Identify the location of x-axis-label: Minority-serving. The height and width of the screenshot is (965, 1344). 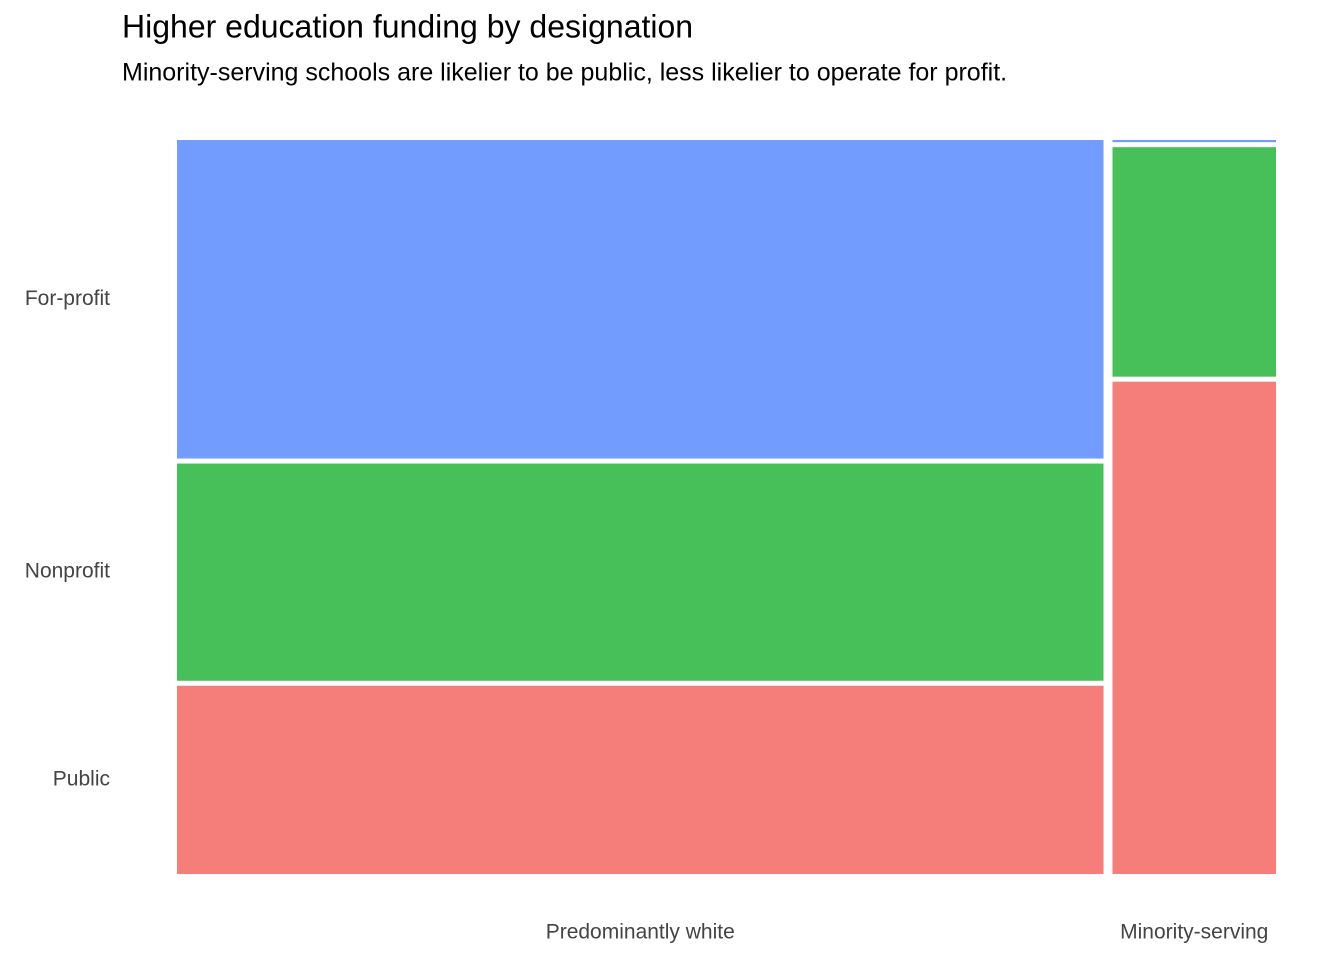
(1194, 932).